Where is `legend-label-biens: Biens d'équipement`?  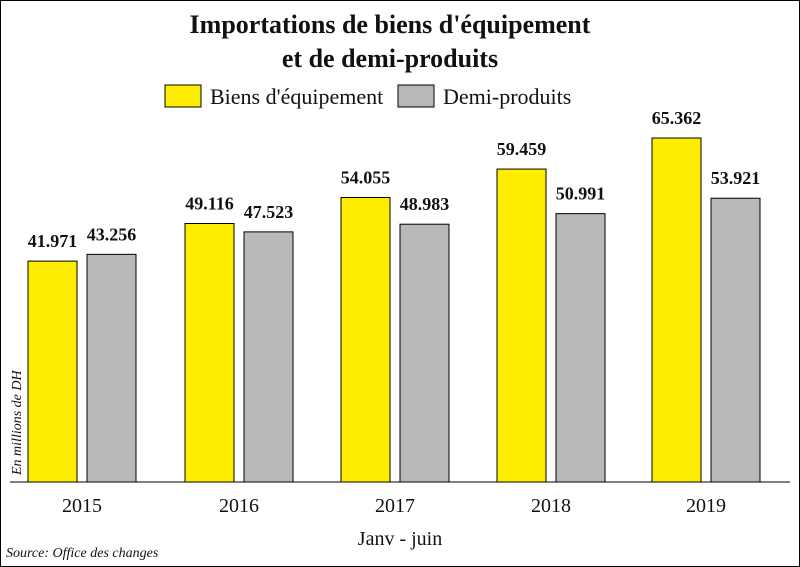 legend-label-biens: Biens d'équipement is located at coordinates (296, 96).